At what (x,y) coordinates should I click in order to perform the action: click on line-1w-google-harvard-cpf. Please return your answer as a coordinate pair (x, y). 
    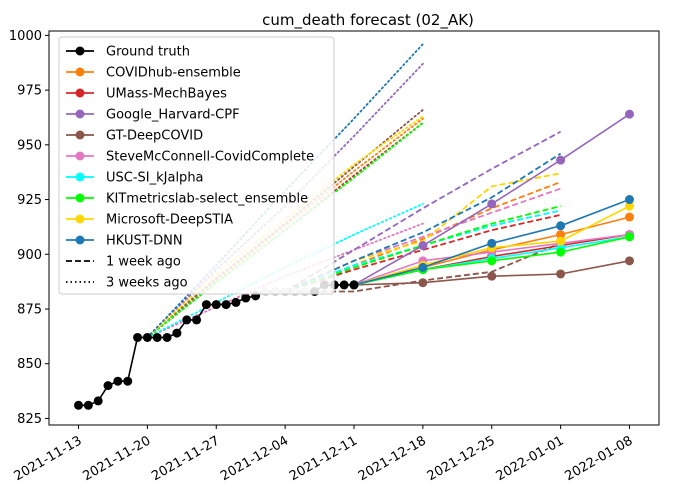
    Looking at the image, I should click on (423, 211).